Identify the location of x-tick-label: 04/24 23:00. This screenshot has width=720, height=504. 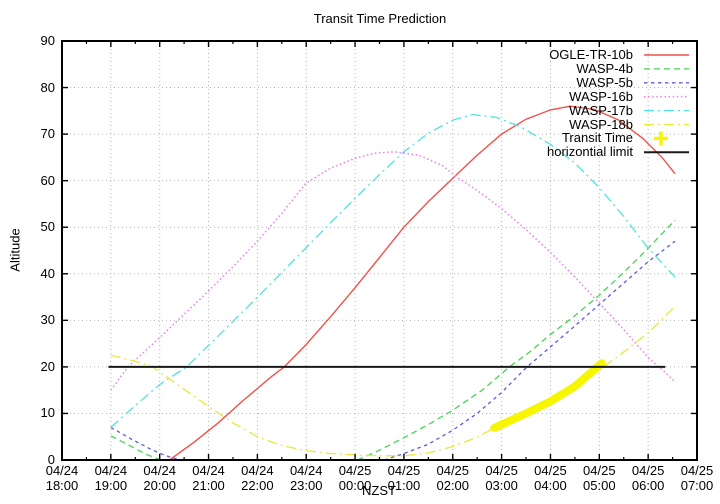
(306, 478).